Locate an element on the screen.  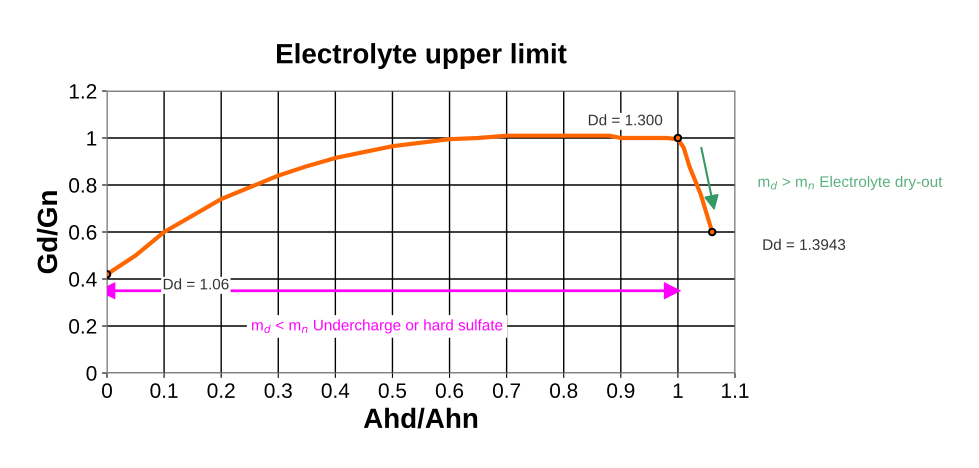
y-tick-label: 0.2 is located at coordinates (82, 326).